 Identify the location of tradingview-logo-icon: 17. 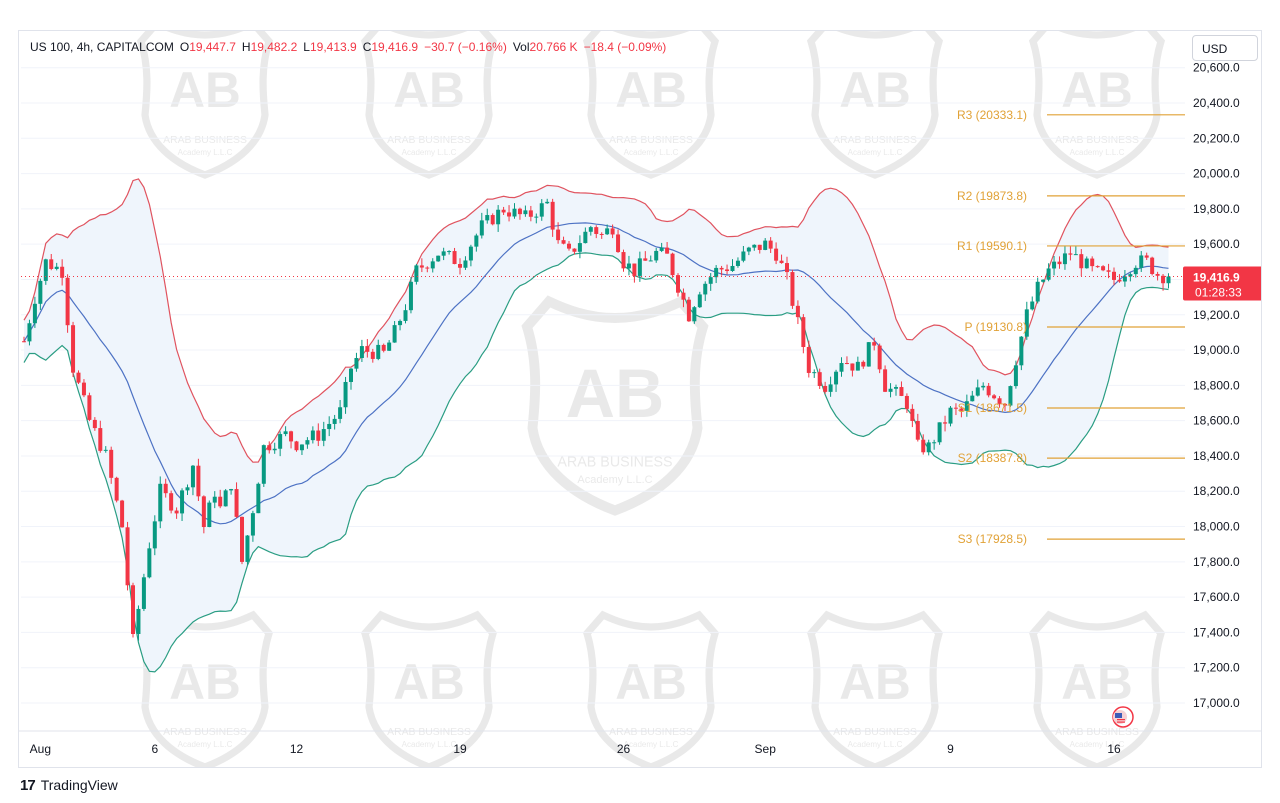
(28, 785).